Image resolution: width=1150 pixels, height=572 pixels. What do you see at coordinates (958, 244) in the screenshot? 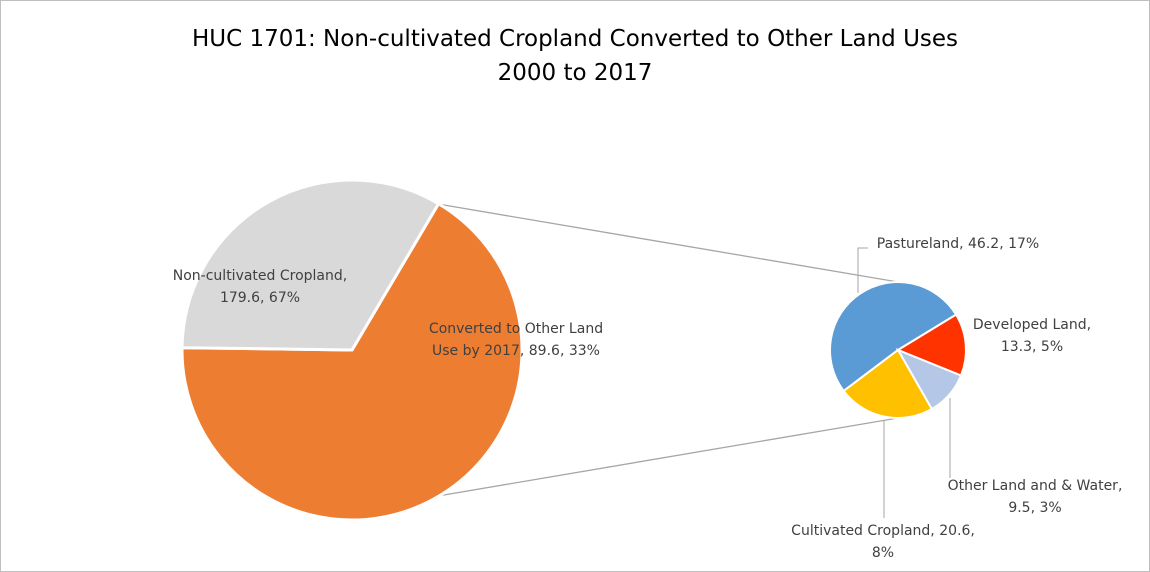
I see `data-label: Pastureland, 46.2, 17%` at bounding box center [958, 244].